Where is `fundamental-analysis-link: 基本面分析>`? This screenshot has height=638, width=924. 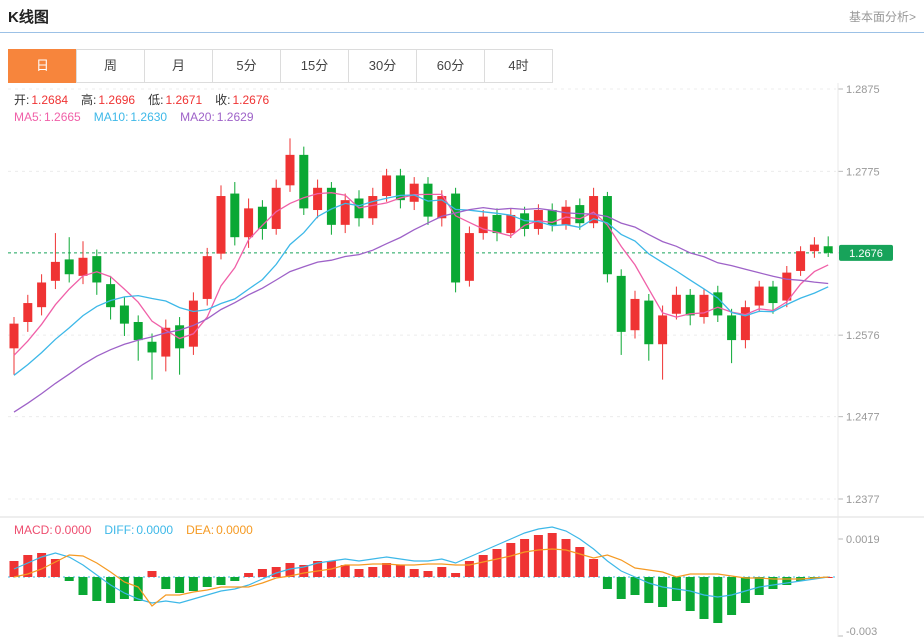
fundamental-analysis-link: 基本面分析> is located at coordinates (882, 16).